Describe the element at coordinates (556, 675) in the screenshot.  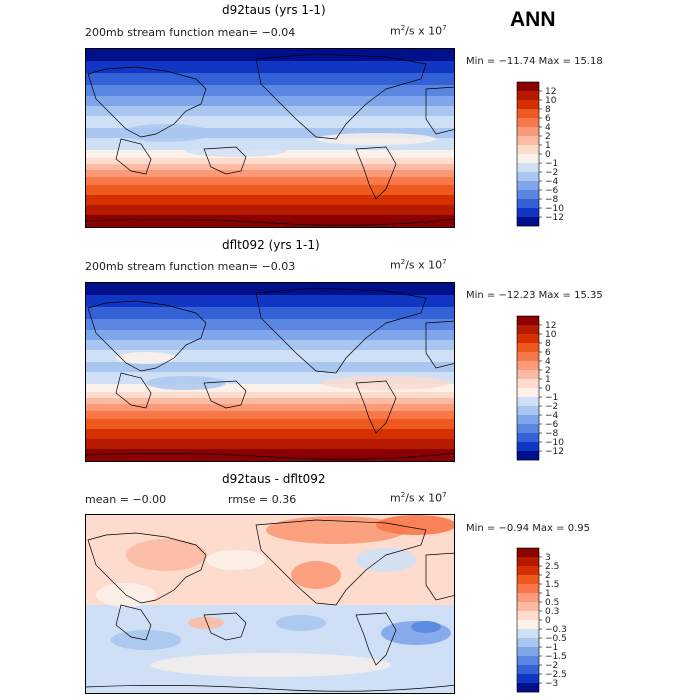
I see `colorbar-tick-label: −2.5` at that location.